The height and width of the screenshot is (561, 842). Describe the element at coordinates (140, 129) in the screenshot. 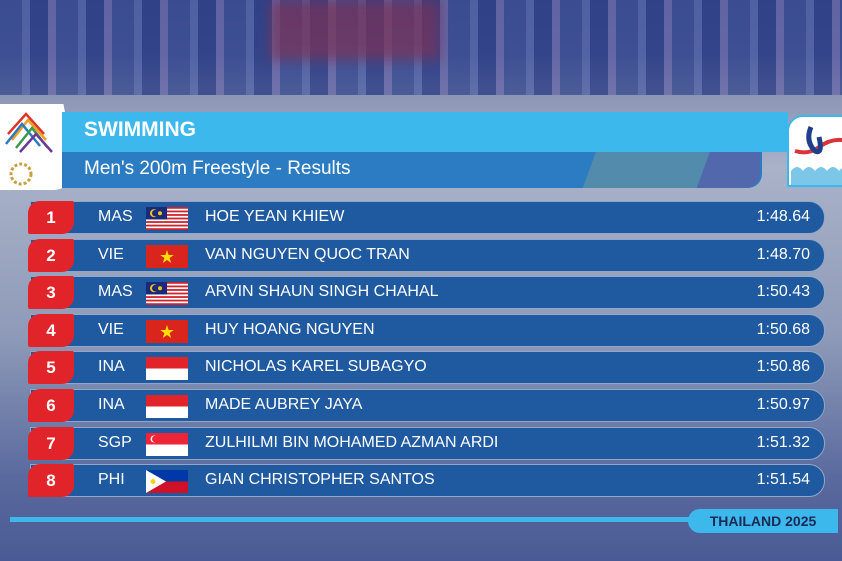

I see `sport-title: SWIMMING` at that location.